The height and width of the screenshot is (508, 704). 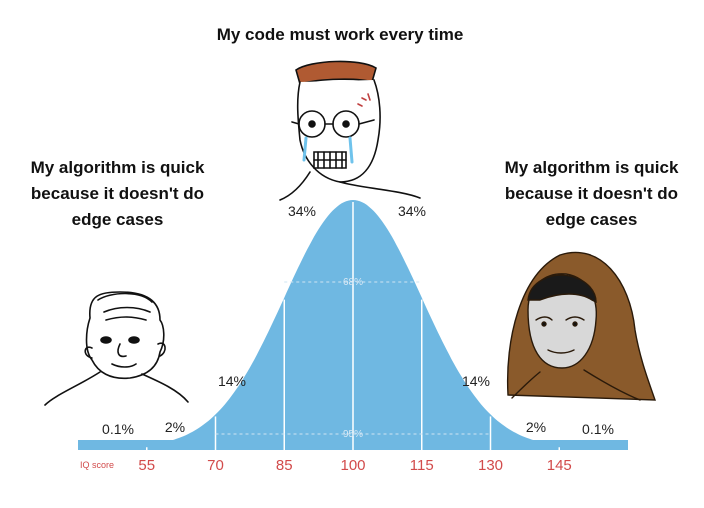 What do you see at coordinates (97, 465) in the screenshot?
I see `axis-label: IQ score` at bounding box center [97, 465].